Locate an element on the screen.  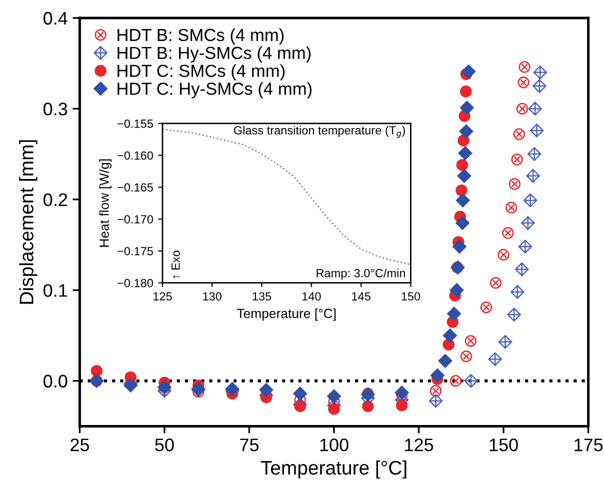
y-tick-label: −0.155 is located at coordinates (135, 123).